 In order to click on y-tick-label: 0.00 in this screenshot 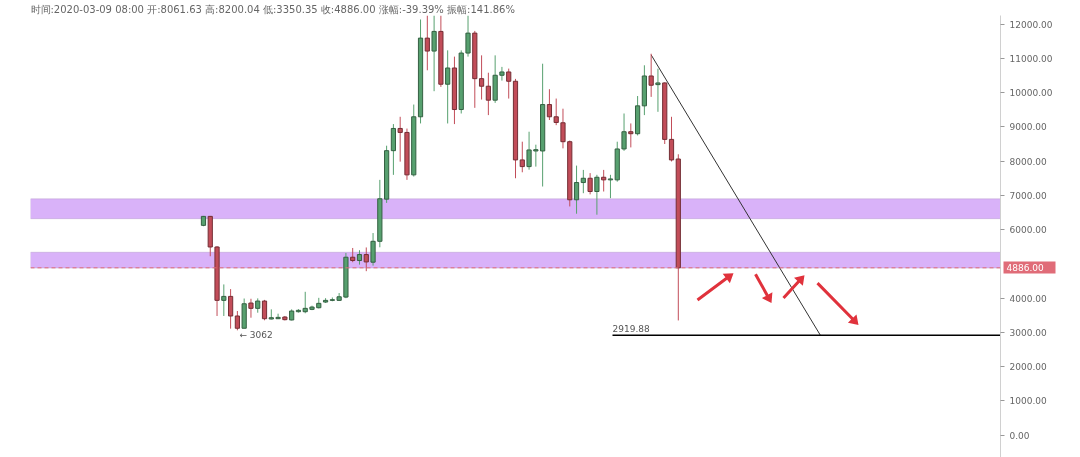, I will do `click(1019, 435)`.